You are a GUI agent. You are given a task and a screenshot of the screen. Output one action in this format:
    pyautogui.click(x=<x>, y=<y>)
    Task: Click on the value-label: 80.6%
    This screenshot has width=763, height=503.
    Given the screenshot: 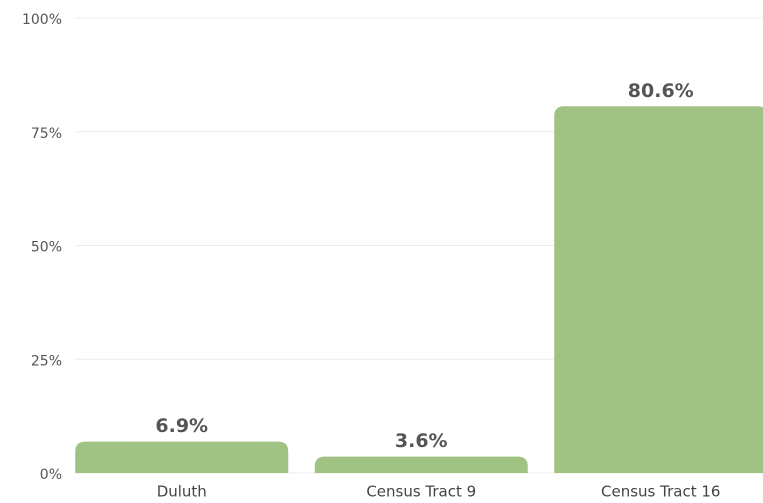 What is the action you would take?
    pyautogui.click(x=661, y=91)
    